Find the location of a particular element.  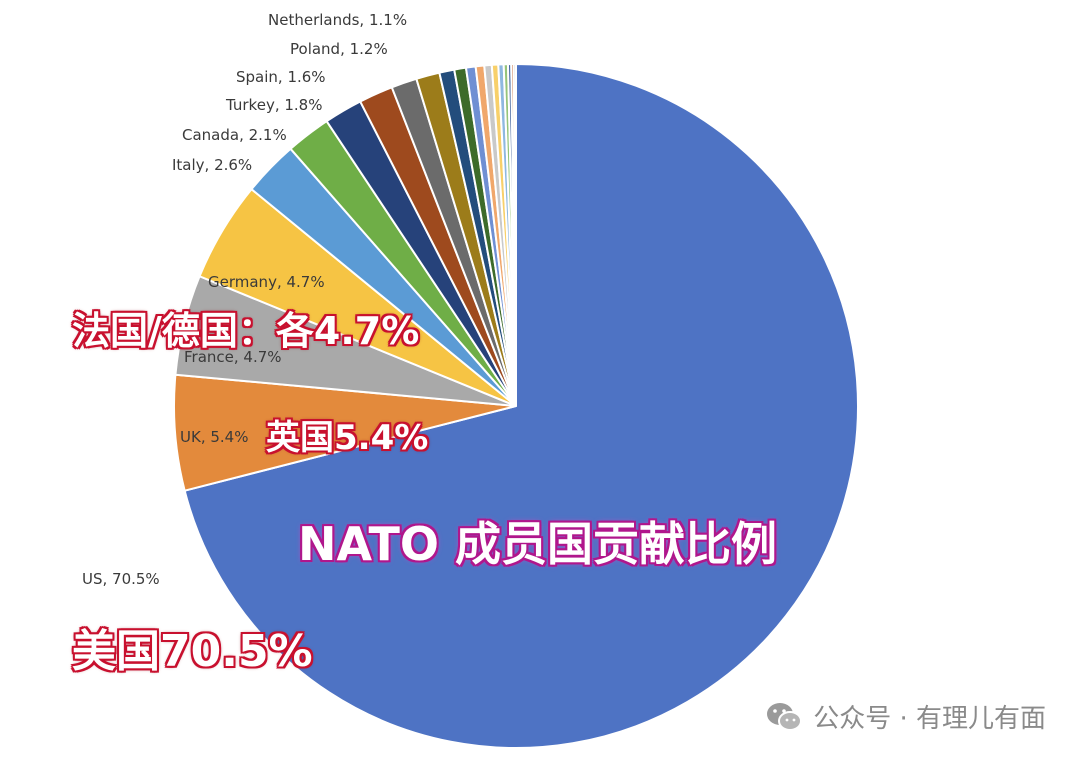

slice-label: Turkey, 1.8% is located at coordinates (273, 105).